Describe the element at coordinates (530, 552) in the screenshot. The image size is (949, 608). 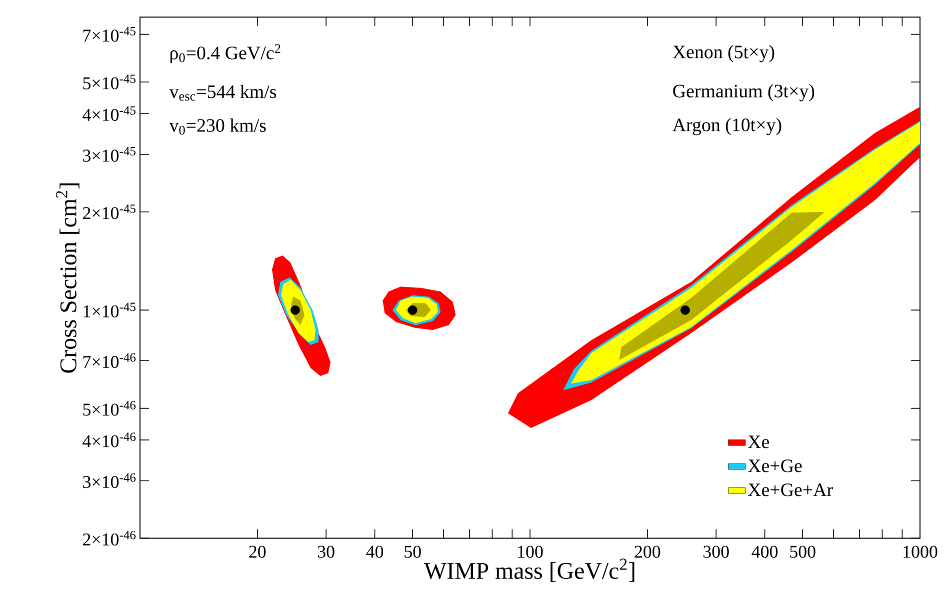
I see `x-tick-label: 100` at that location.